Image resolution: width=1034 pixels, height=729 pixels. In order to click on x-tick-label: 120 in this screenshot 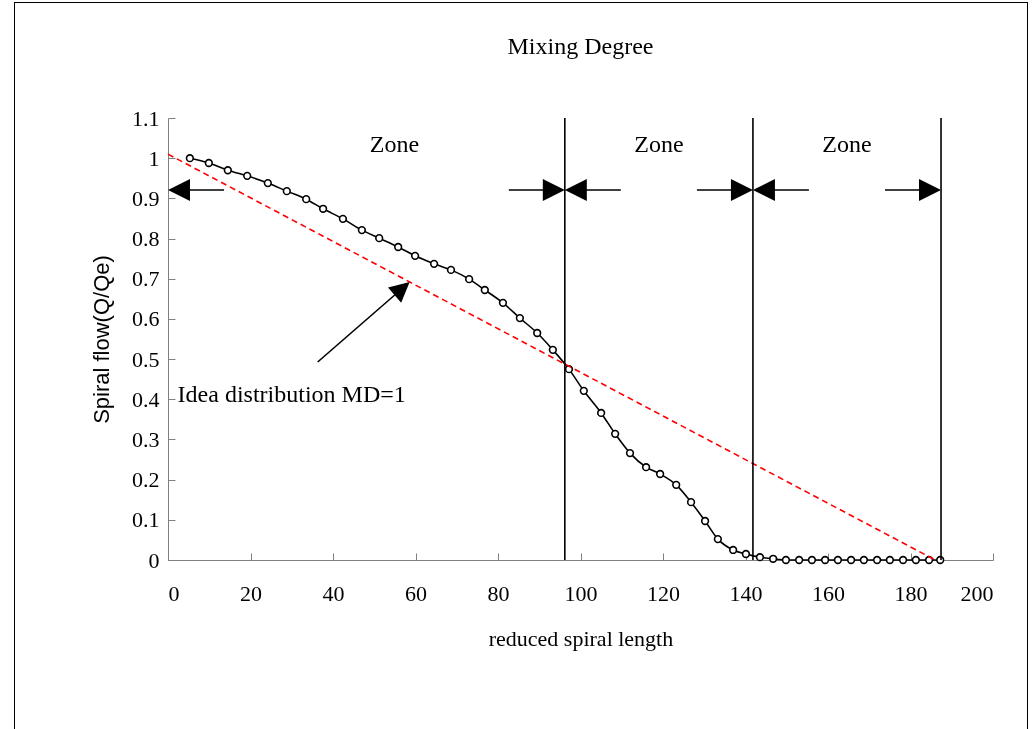, I will do `click(663, 593)`.